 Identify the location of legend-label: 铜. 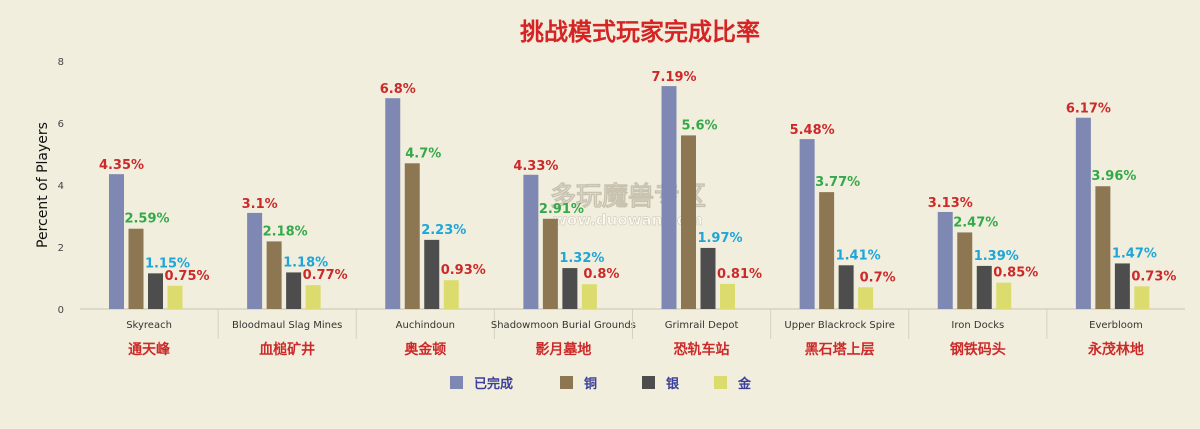
(590, 384).